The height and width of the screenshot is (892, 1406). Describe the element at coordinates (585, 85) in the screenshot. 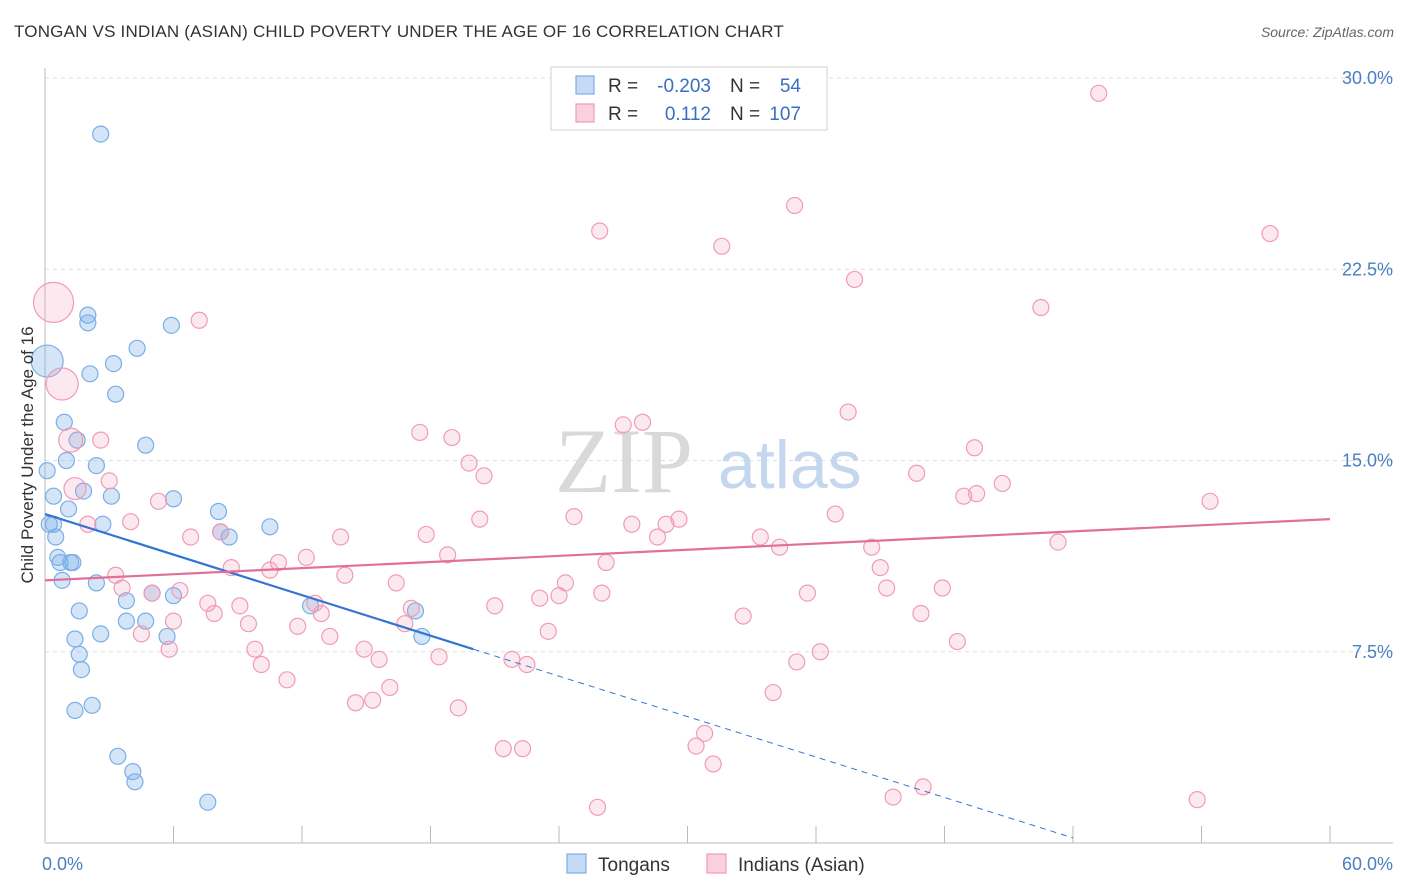

I see `tongans-swatch` at that location.